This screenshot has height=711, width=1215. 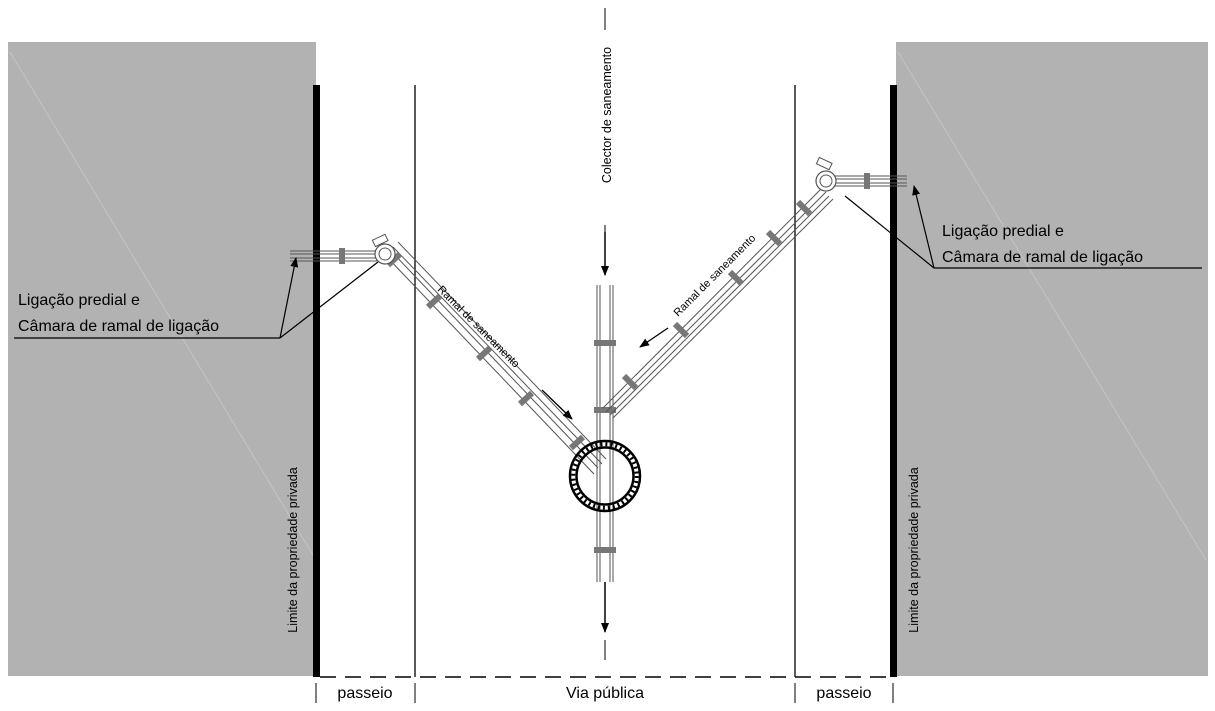 What do you see at coordinates (867, 181) in the screenshot?
I see `right-connection-joint` at bounding box center [867, 181].